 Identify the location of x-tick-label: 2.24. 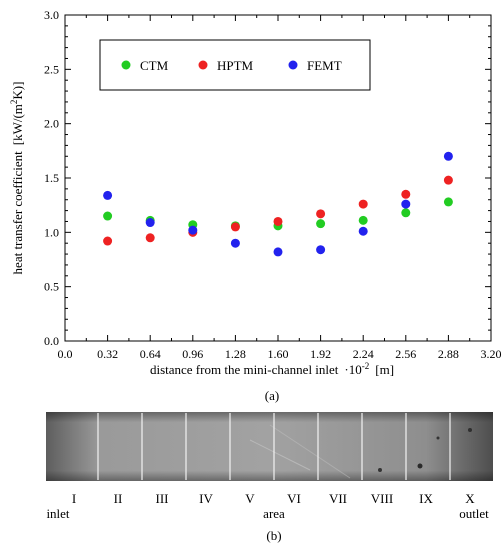
(363, 354).